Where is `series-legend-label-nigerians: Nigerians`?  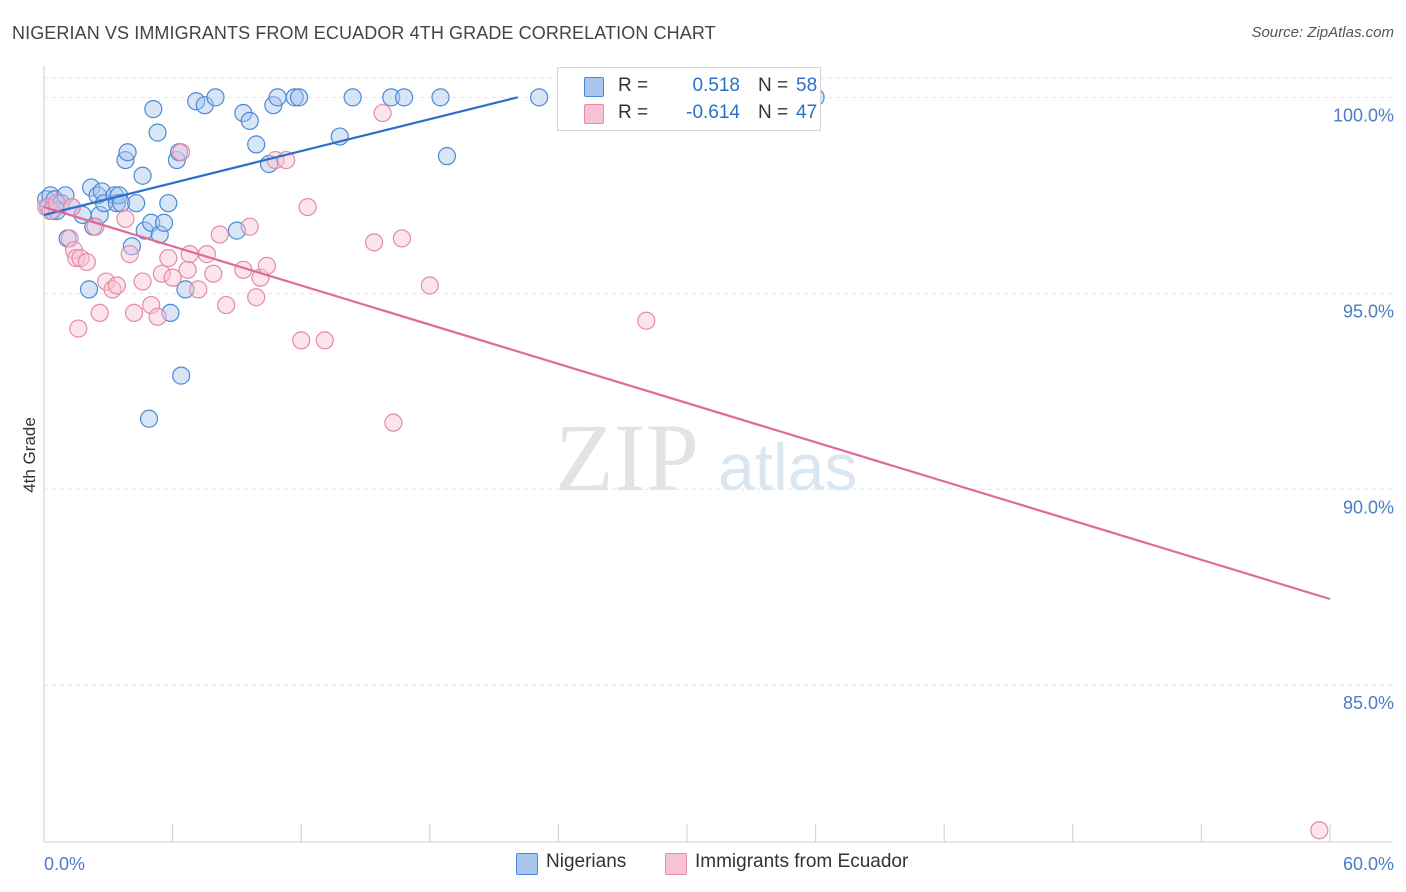
series-legend-label-nigerians: Nigerians is located at coordinates (586, 861).